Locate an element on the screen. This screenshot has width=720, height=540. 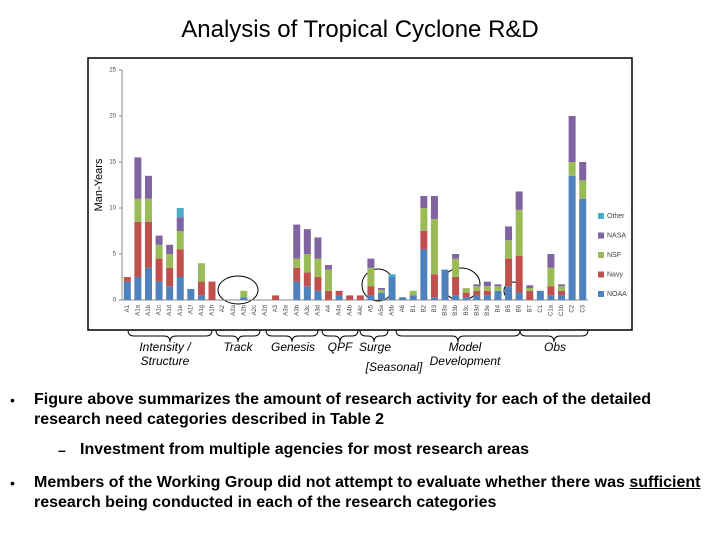
x-tick-label: B3d is located at coordinates (477, 310).